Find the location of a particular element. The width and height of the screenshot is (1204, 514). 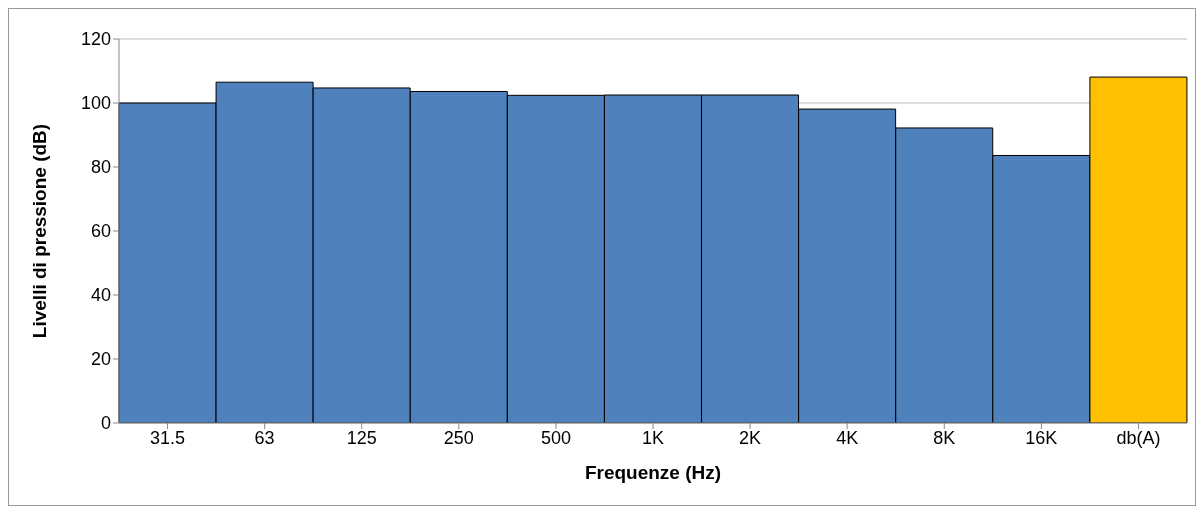

x-tick-label: 125 is located at coordinates (361, 437).